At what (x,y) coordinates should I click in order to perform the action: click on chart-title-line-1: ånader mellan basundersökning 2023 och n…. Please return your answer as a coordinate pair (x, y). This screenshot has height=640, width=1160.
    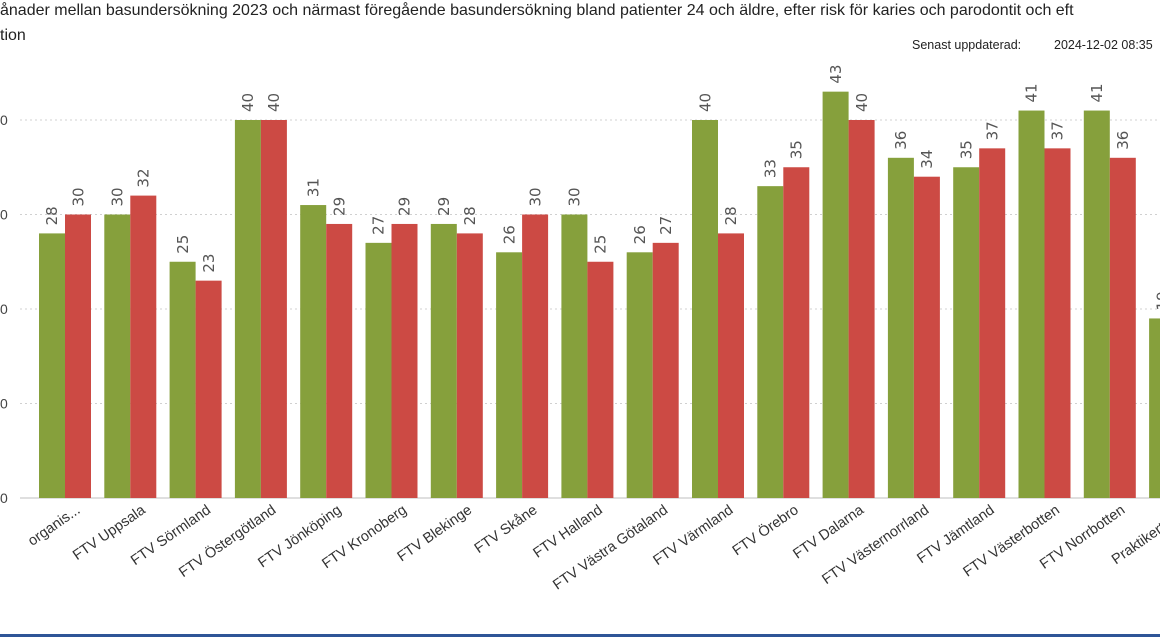
    Looking at the image, I should click on (537, 10).